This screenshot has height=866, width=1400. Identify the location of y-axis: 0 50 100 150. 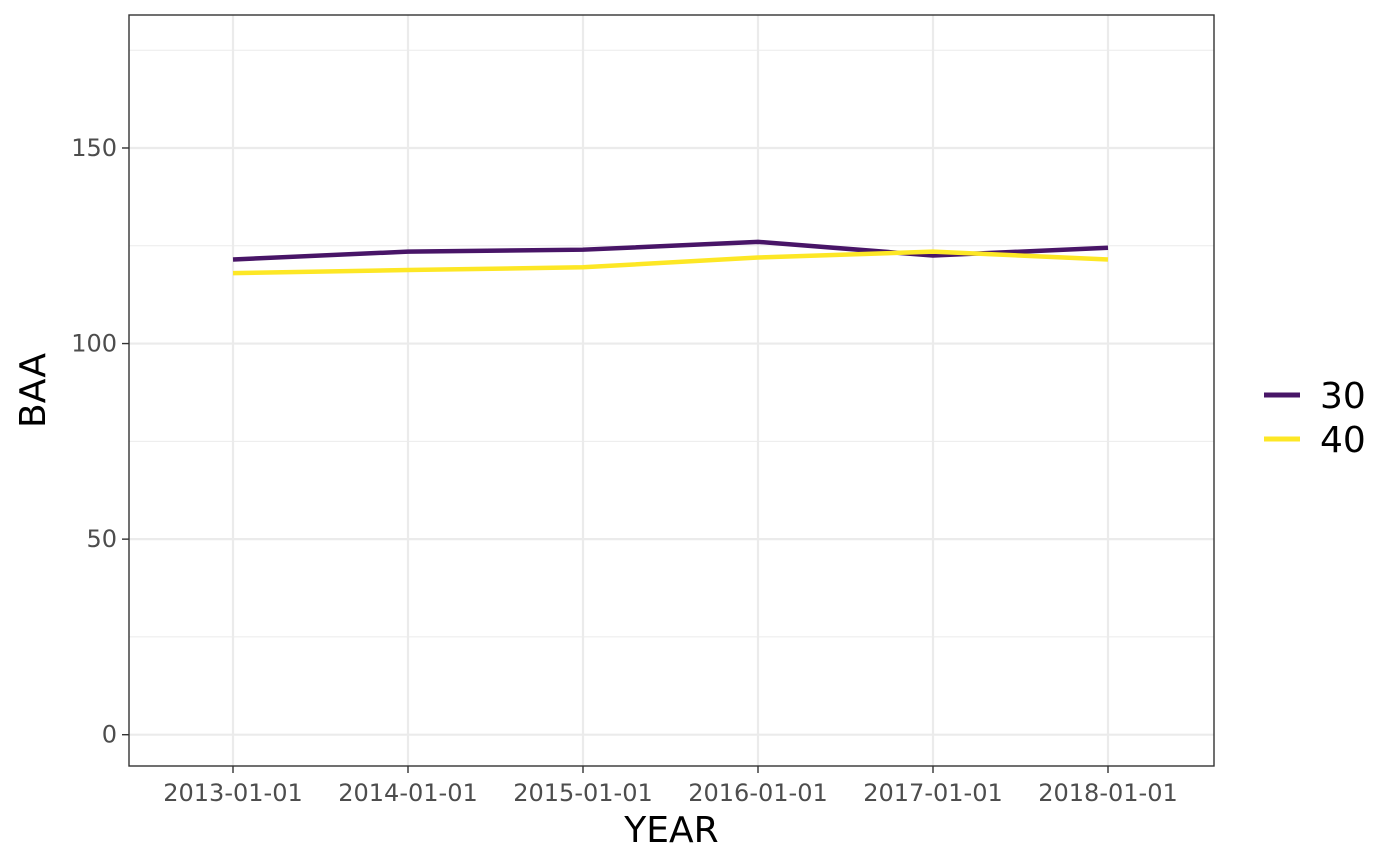
(100, 441).